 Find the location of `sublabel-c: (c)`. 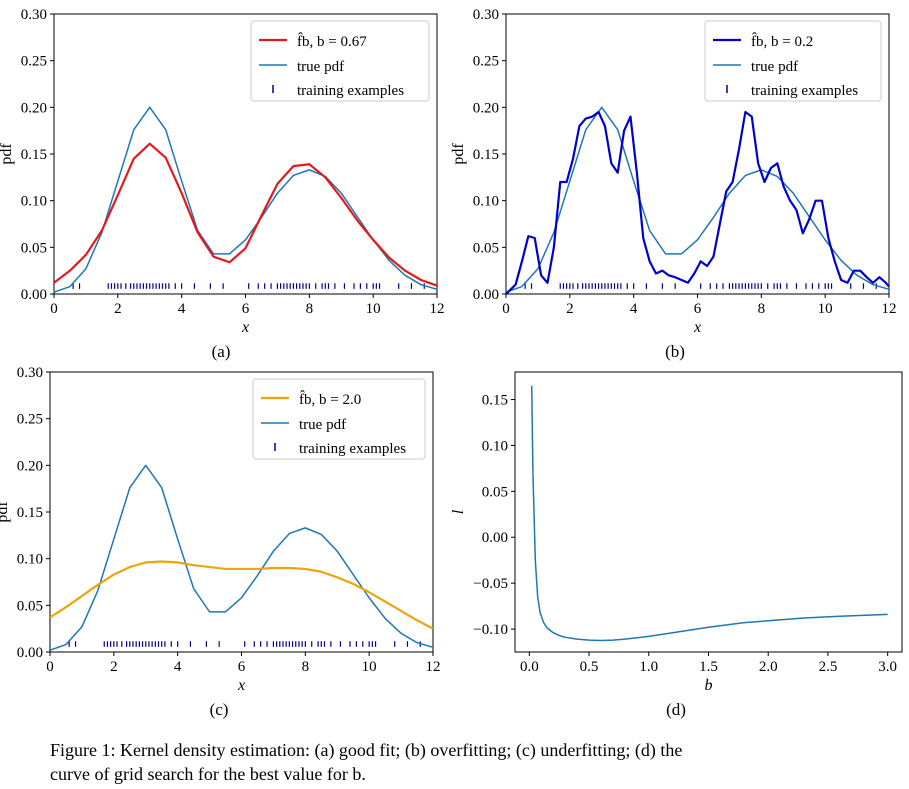

sublabel-c: (c) is located at coordinates (219, 709).